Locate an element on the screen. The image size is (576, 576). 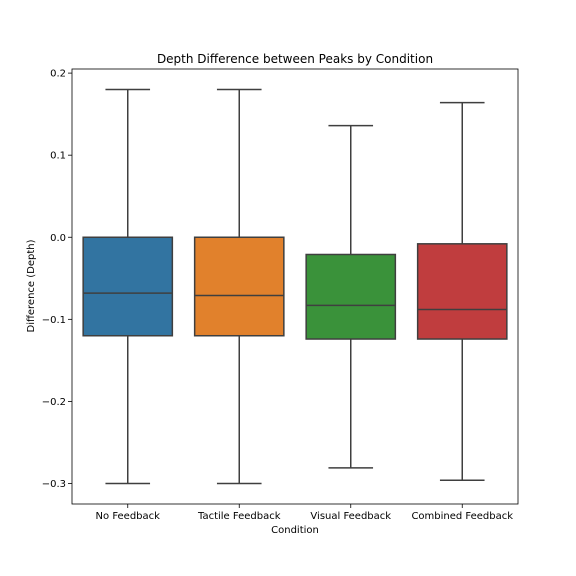
x-tick-label: Combined Feedback is located at coordinates (462, 516).